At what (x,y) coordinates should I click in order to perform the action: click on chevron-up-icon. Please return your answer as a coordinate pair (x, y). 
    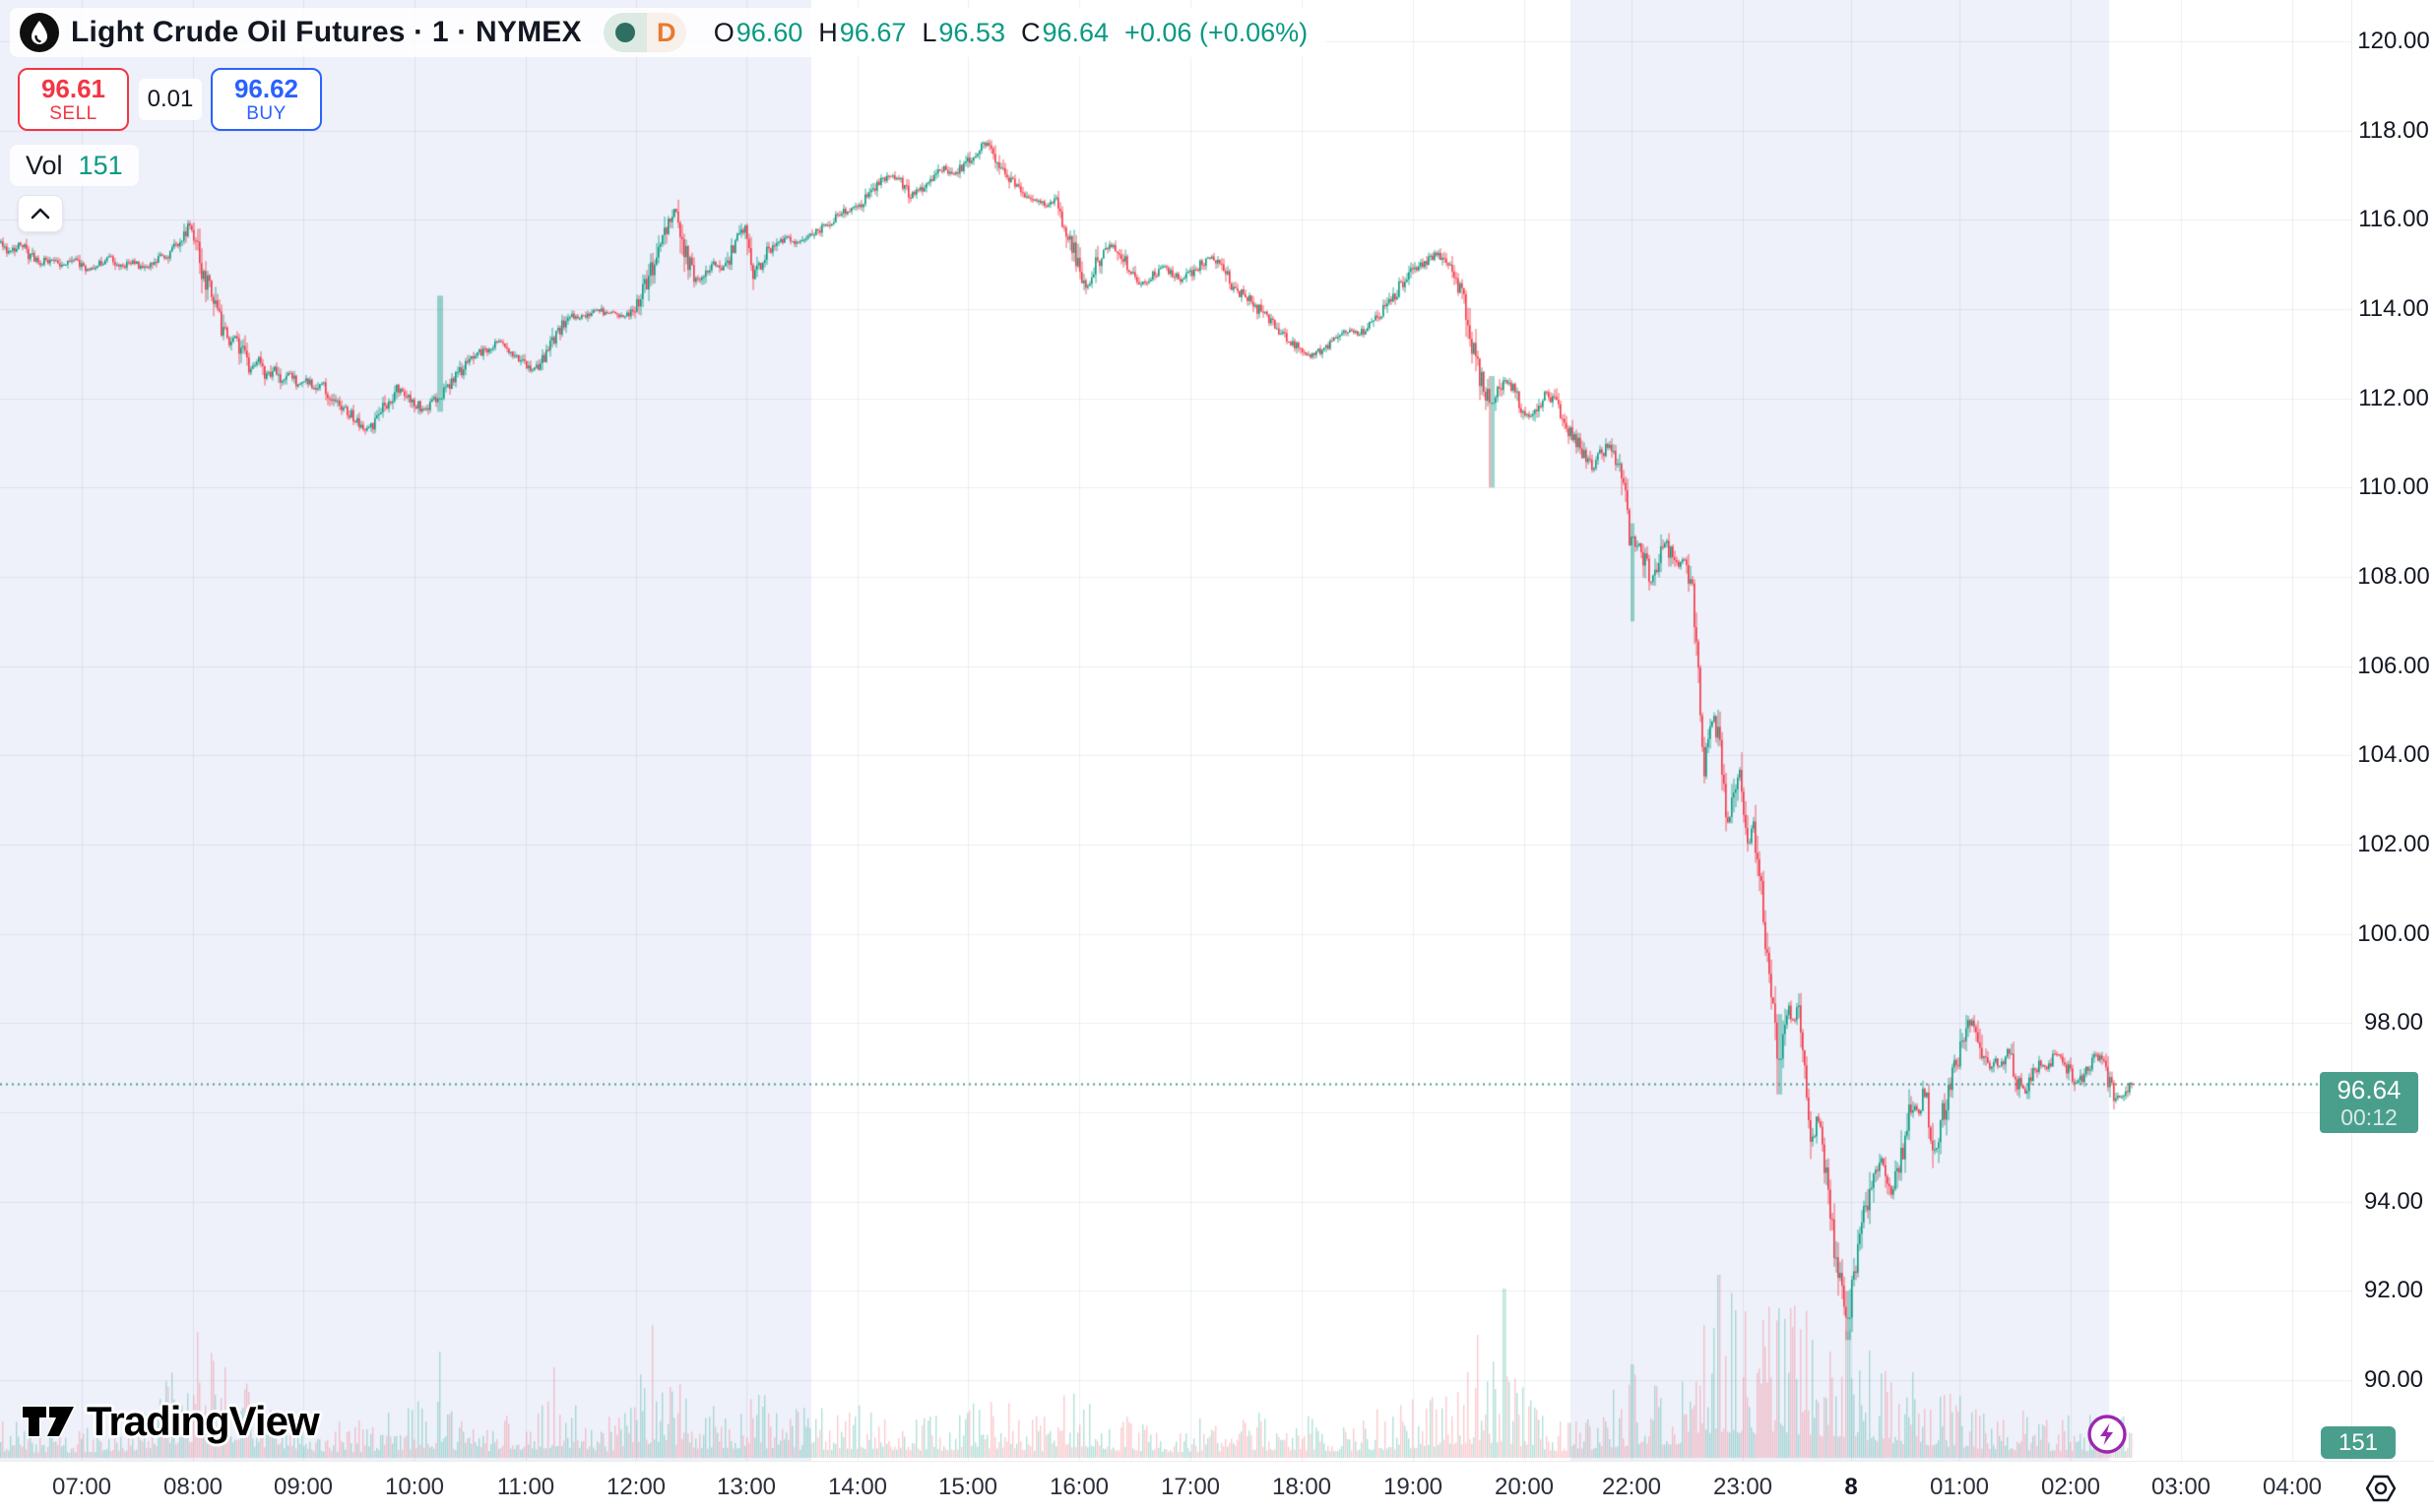
    Looking at the image, I should click on (40, 214).